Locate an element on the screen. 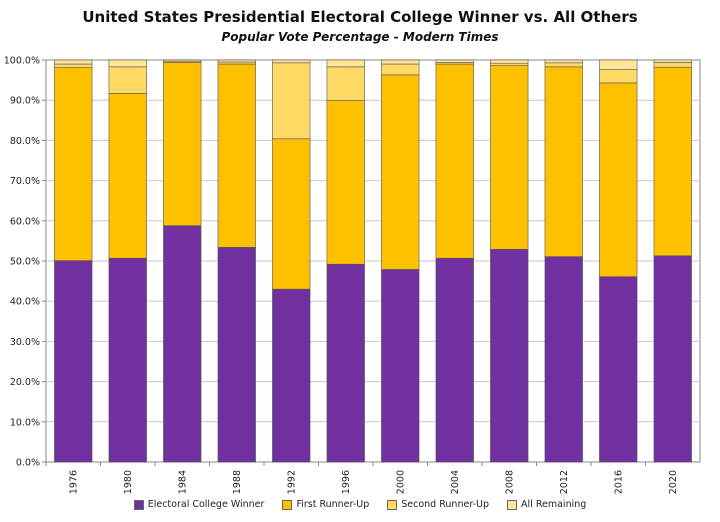 This screenshot has width=720, height=522. y-tick-label: 10.0% is located at coordinates (25, 422).